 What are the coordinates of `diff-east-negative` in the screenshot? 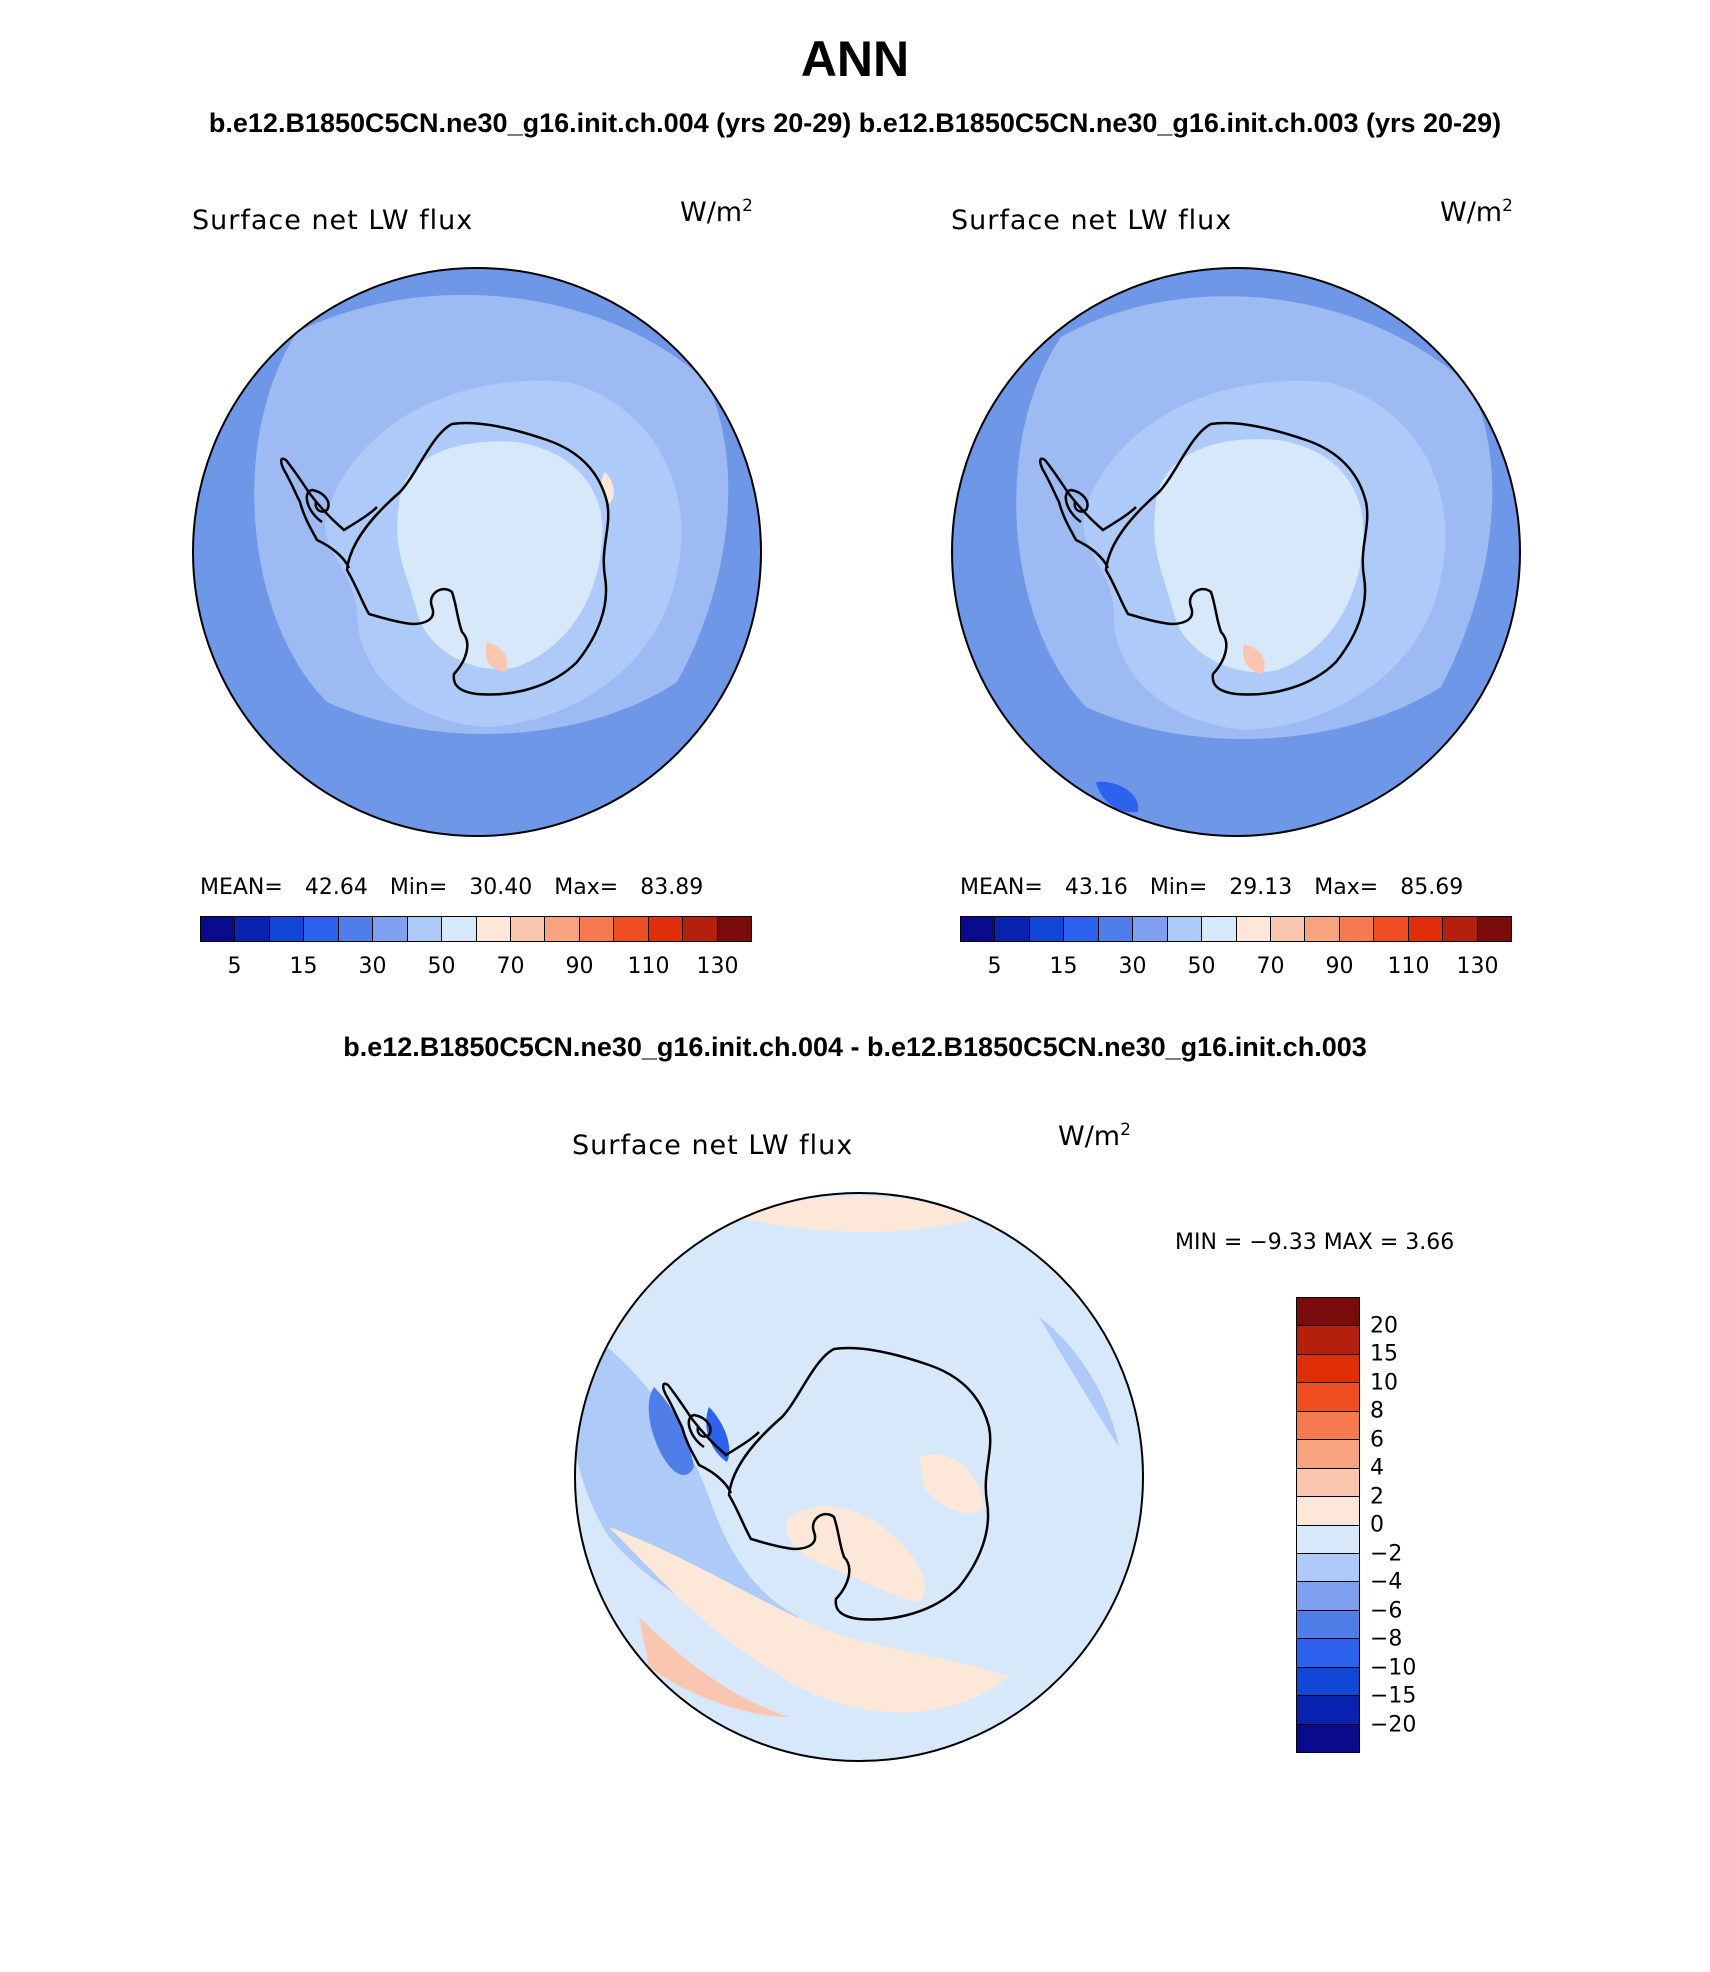 It's located at (1079, 1382).